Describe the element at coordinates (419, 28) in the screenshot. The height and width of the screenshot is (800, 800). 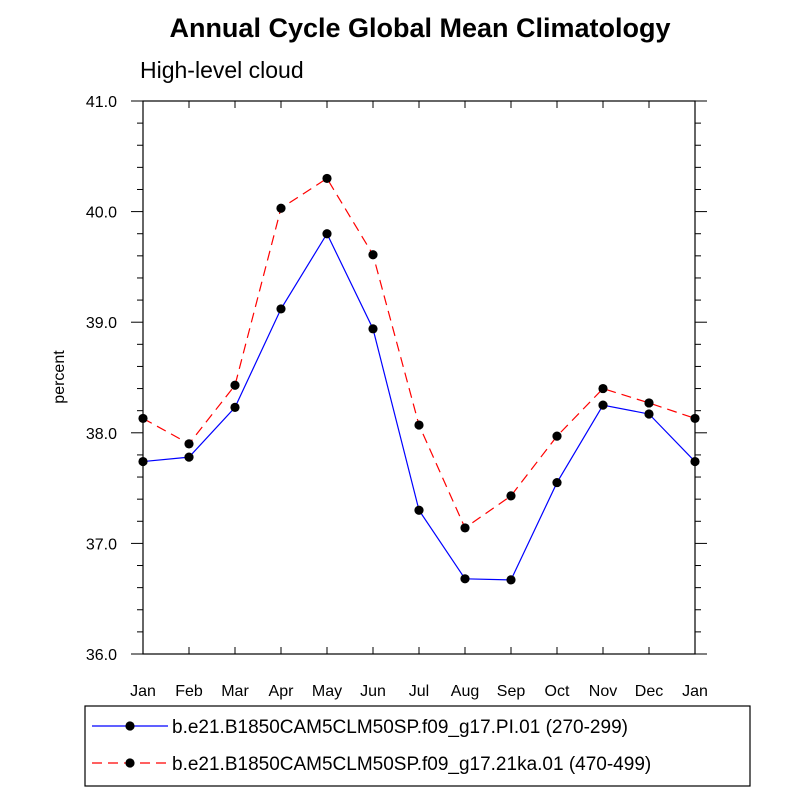
I see `chart-title: Annual Cycle Global Mean Climatology` at that location.